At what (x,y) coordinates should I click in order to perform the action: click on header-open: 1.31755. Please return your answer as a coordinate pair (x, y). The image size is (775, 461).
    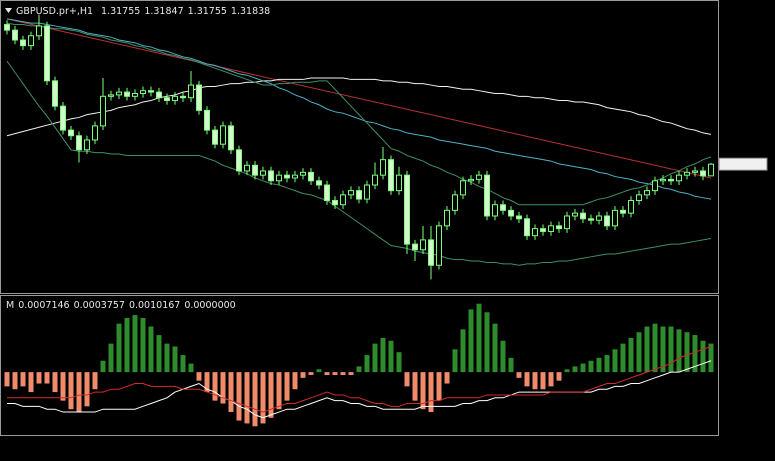
    Looking at the image, I should click on (120, 11).